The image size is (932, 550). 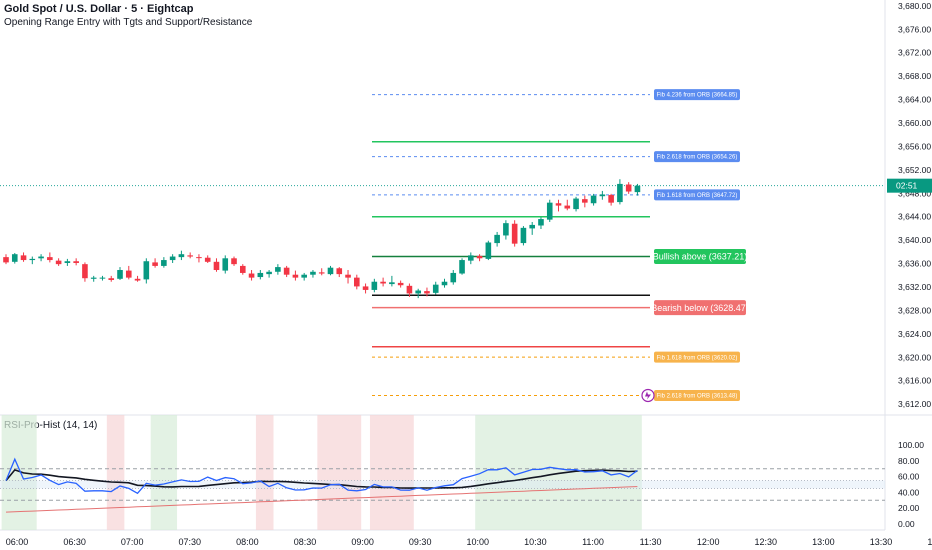 I want to click on last-price-marker, so click(x=909, y=185).